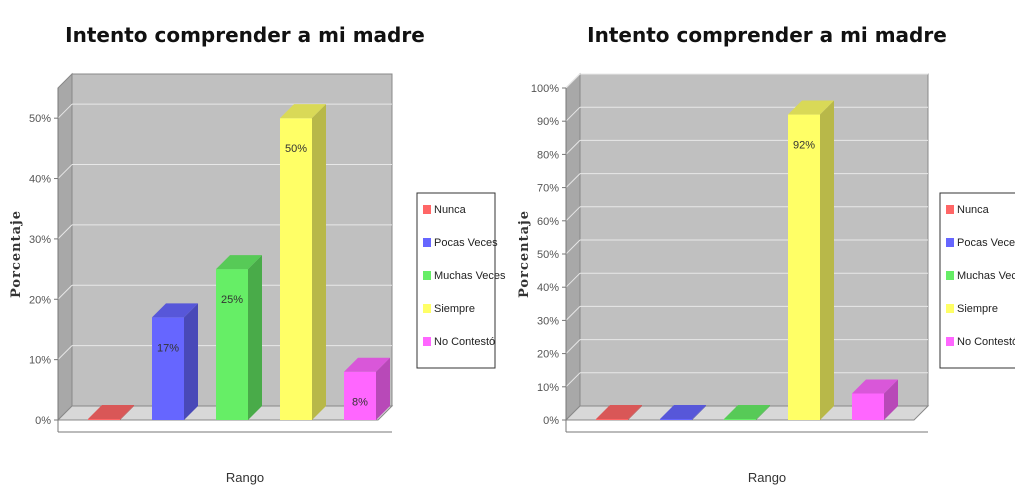 This screenshot has height=499, width=1015. Describe the element at coordinates (548, 122) in the screenshot. I see `y-tick-label: 90%` at that location.